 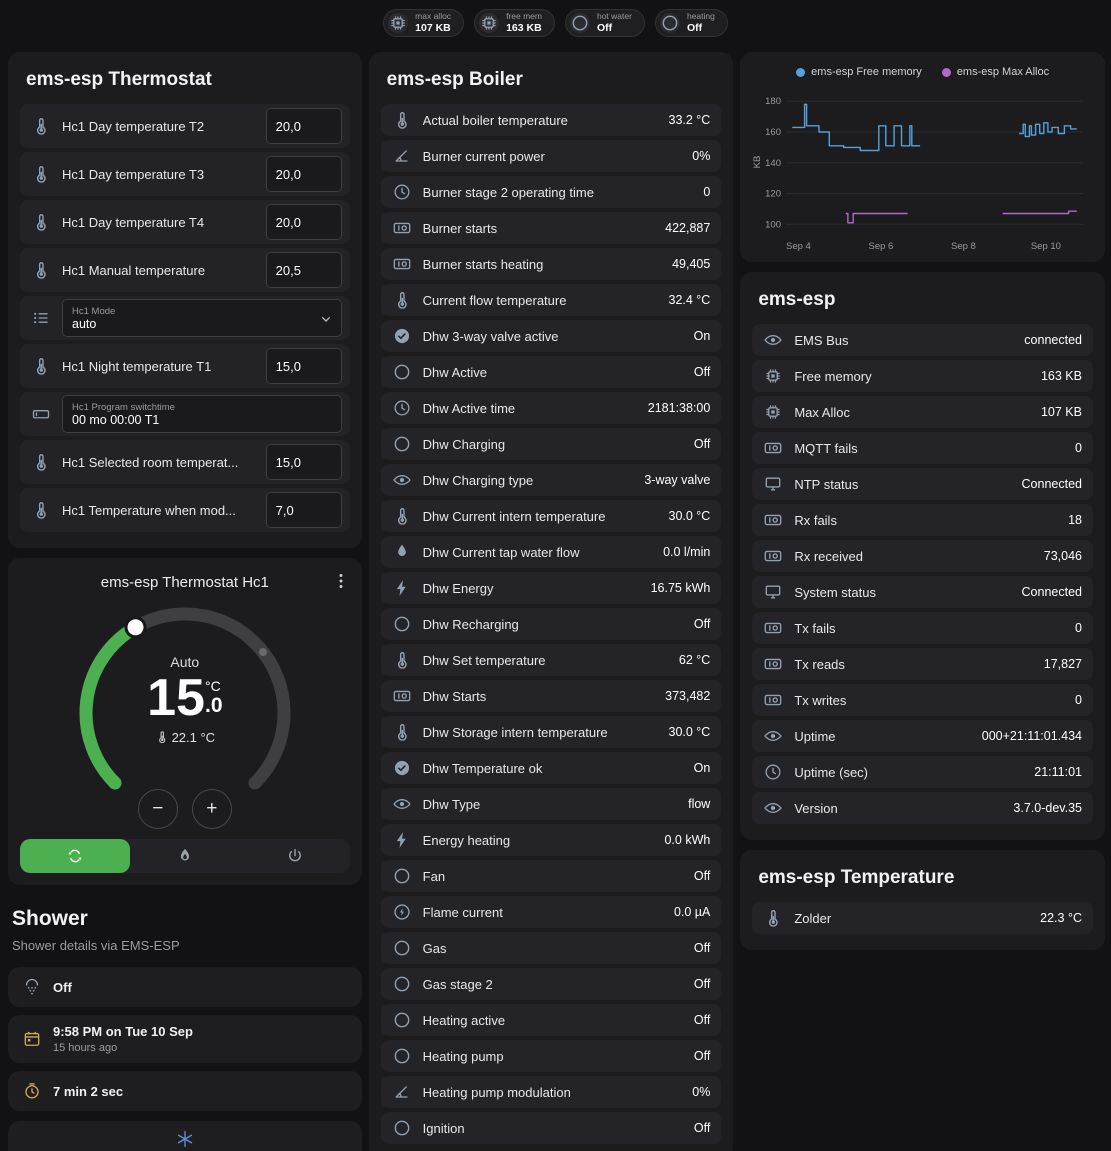 I want to click on hvac-state-label: Auto, so click(x=185, y=661).